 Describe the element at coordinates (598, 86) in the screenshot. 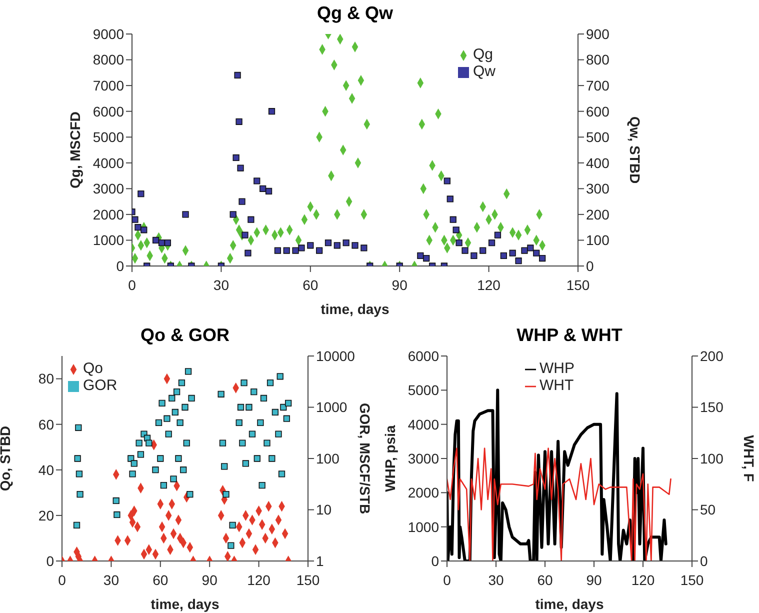

I see `y2-tick-label: 700` at that location.